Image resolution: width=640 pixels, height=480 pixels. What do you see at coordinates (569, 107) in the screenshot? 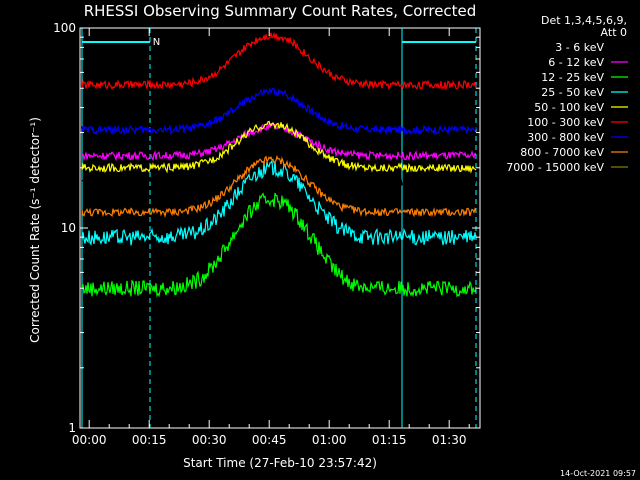
I see `legend-label: 50 - 100 keV` at bounding box center [569, 107].